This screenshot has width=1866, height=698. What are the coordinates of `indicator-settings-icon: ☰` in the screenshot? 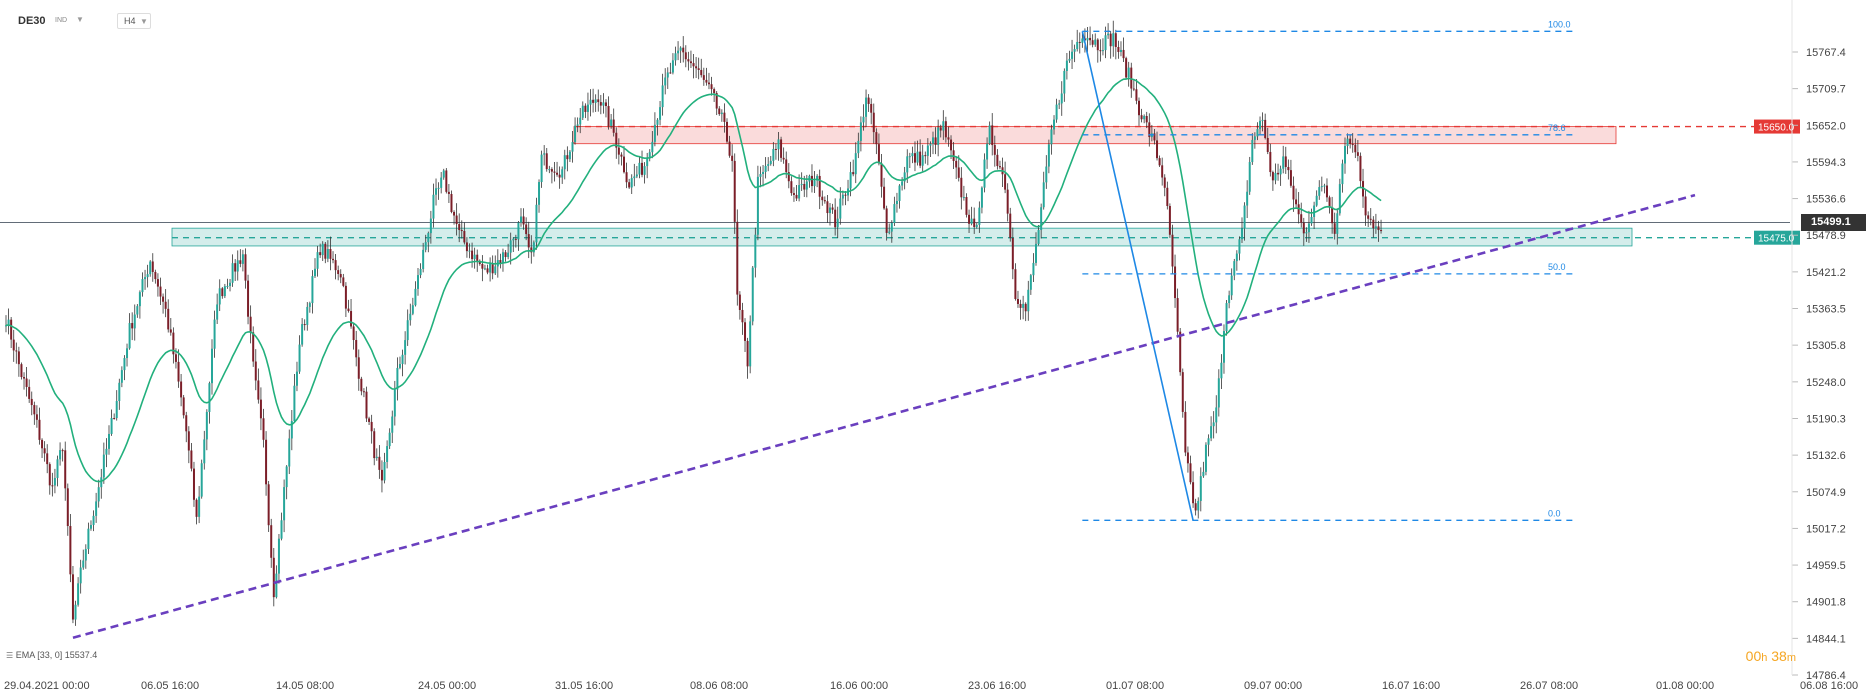 It's located at (10, 655).